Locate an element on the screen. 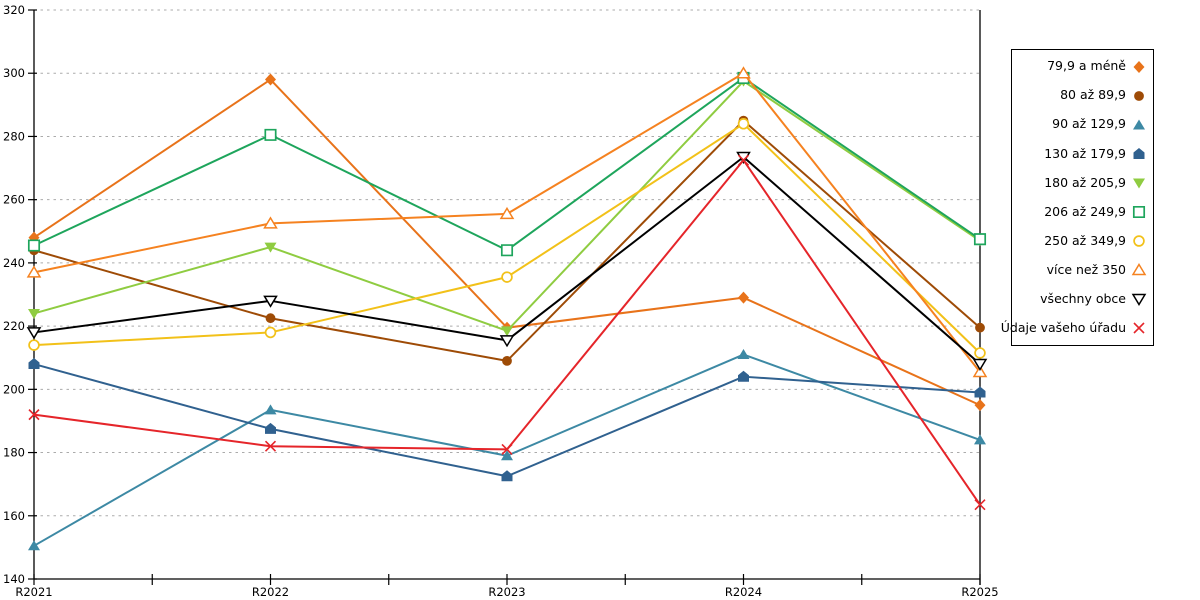  x-tick-label: R2023 is located at coordinates (506, 592).